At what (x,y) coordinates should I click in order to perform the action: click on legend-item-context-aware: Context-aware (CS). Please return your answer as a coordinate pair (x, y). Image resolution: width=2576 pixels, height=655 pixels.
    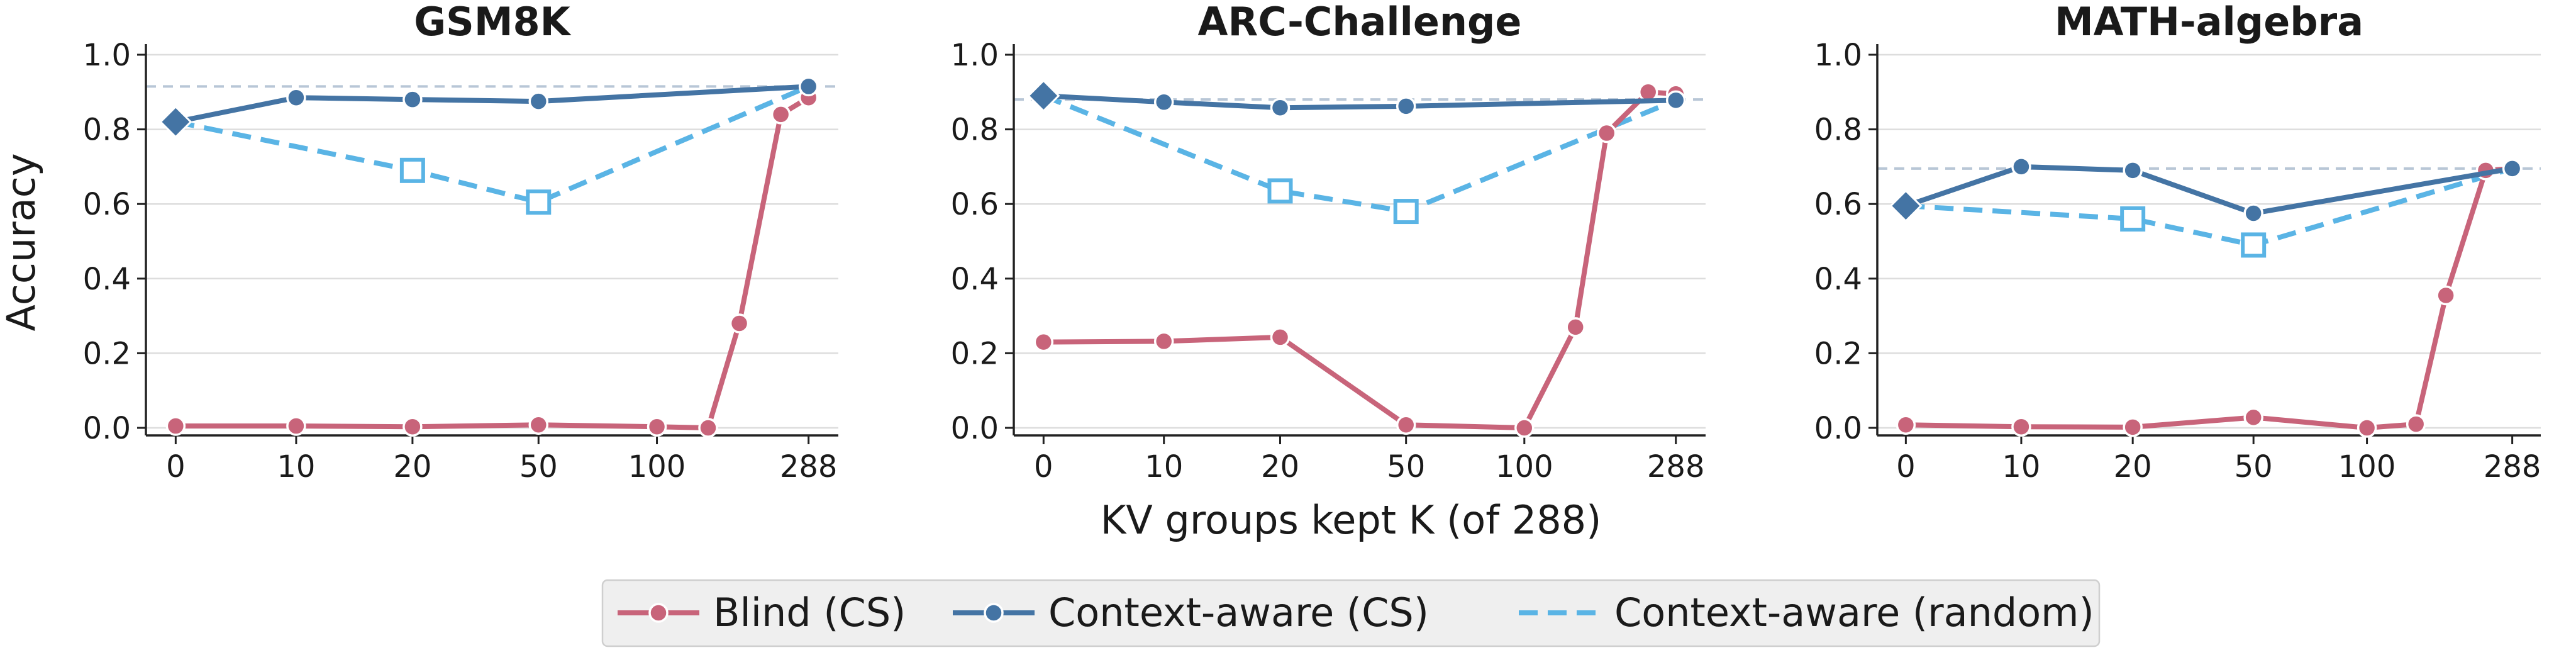
    Looking at the image, I should click on (1191, 612).